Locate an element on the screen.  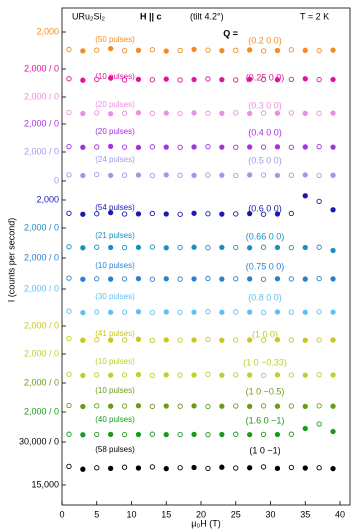
series-name: (0.3 0 0) is located at coordinates (265, 105).